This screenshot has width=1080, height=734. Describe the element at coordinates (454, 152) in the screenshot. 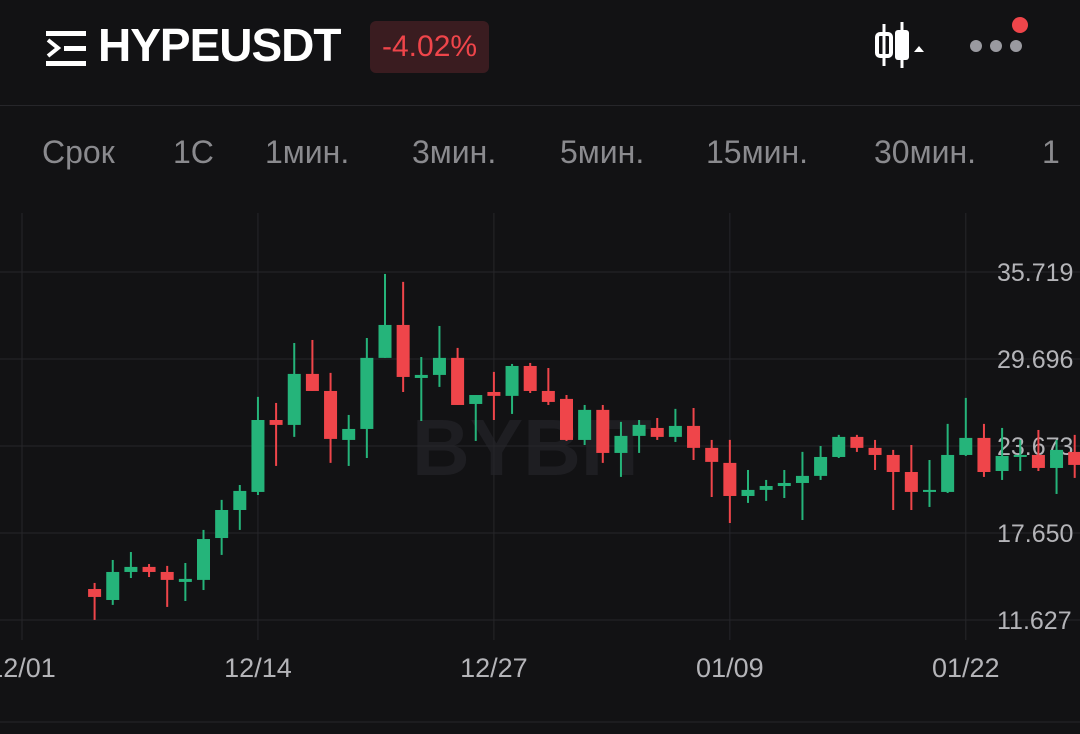

I see `interval-tab: 3мин.` at that location.